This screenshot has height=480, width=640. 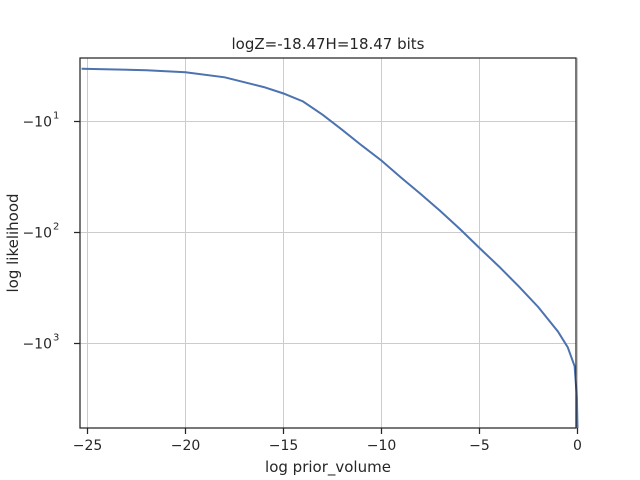 I want to click on y-tick-exponent: 1, so click(x=56, y=116).